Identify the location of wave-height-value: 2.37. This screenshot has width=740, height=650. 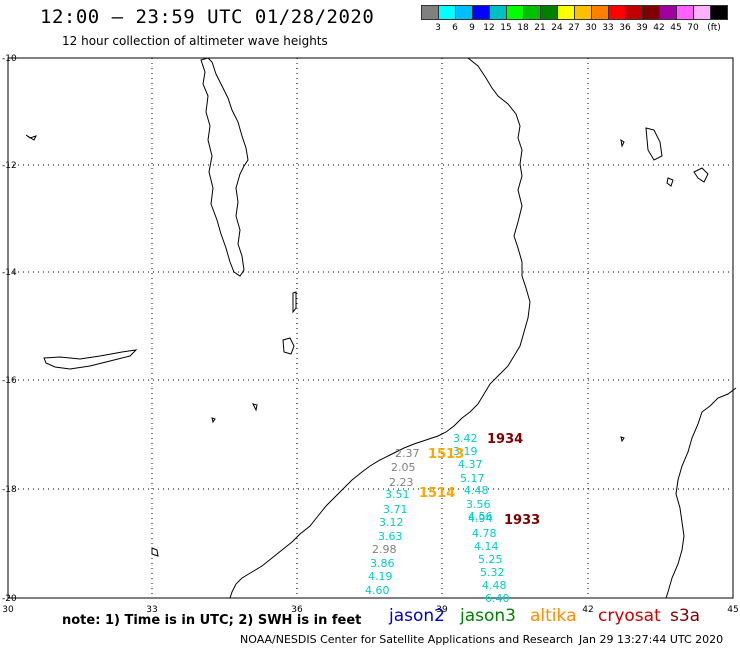
(407, 453).